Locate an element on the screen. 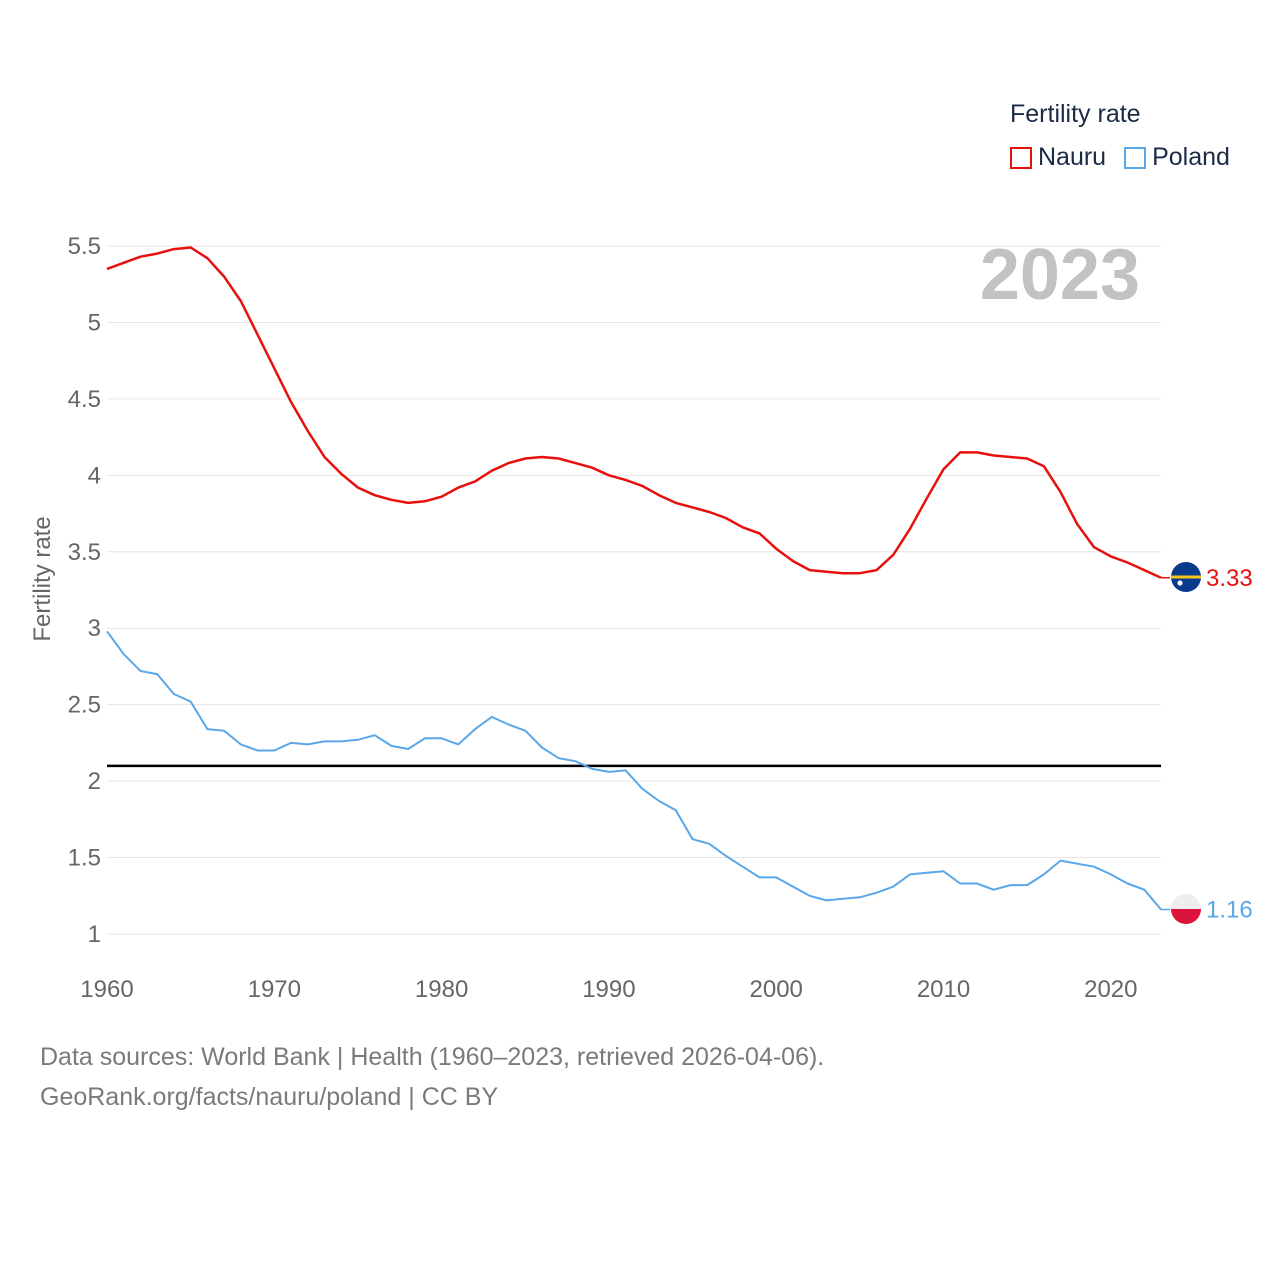  x-tick-label: 2010 is located at coordinates (943, 989).